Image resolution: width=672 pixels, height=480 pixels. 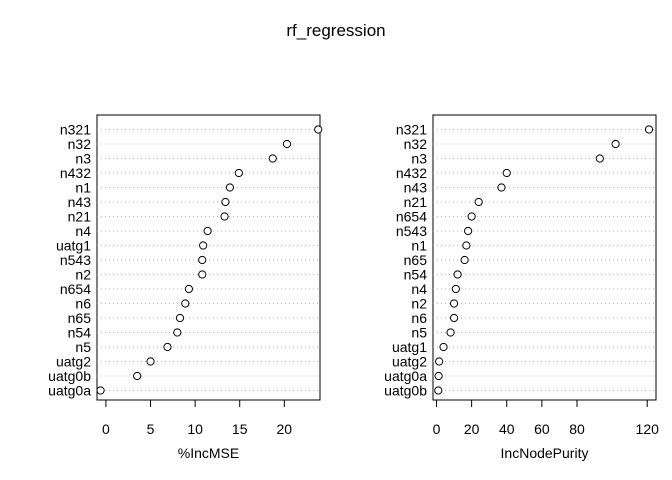 I want to click on x-tick-label: 80, so click(x=577, y=429).